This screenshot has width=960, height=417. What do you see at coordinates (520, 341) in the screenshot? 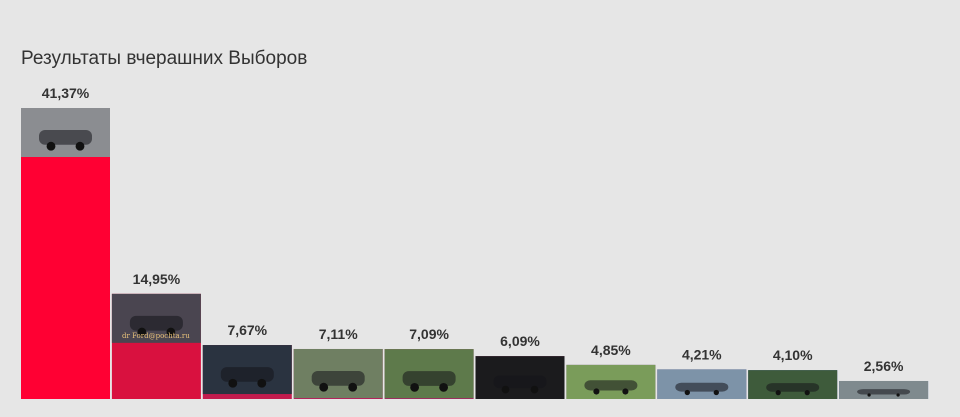
I see `bar-label-6: 6,09%` at bounding box center [520, 341].